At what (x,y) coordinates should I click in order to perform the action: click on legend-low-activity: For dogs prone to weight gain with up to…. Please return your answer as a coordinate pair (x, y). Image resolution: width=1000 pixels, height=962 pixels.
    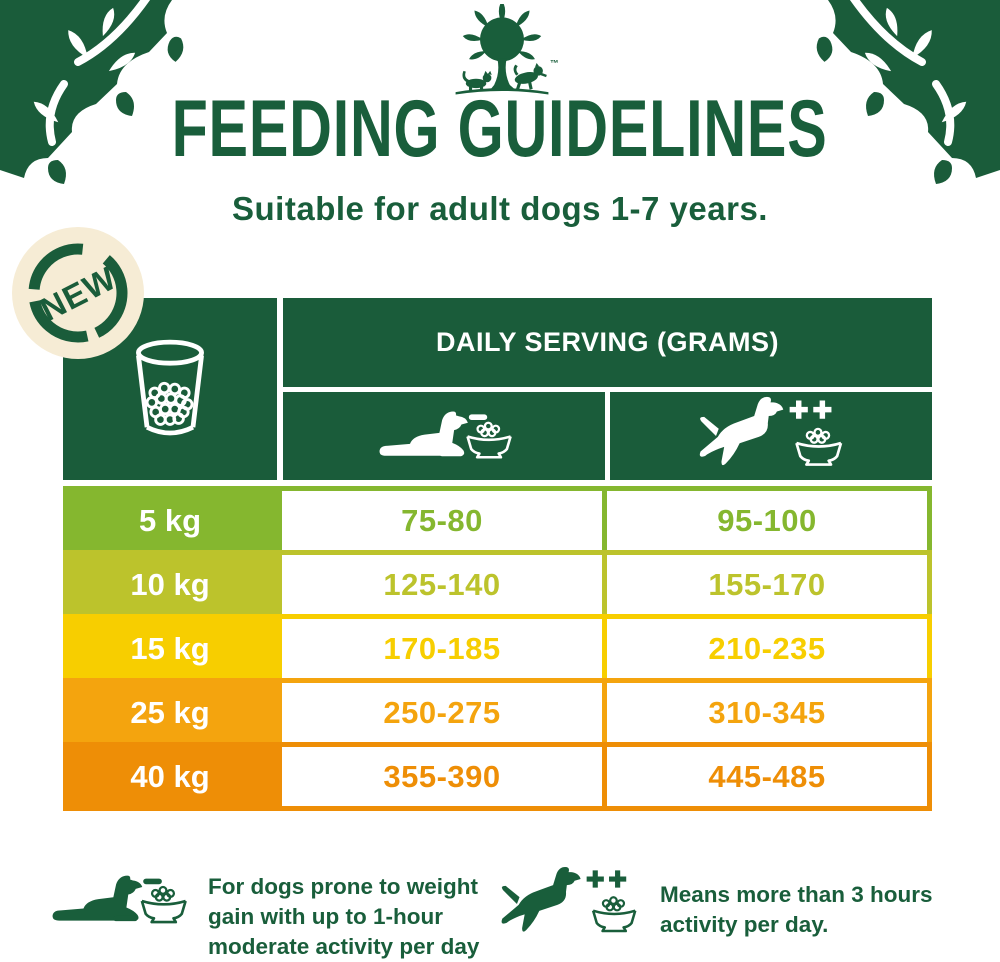
    Looking at the image, I should click on (283, 917).